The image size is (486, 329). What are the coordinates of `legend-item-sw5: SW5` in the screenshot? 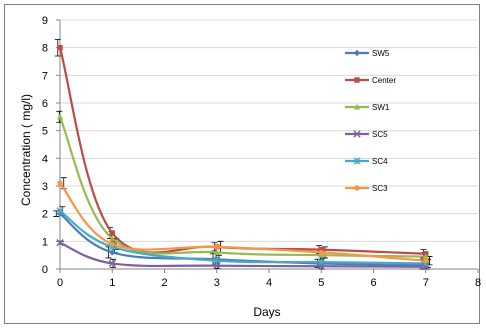 It's located at (367, 53).